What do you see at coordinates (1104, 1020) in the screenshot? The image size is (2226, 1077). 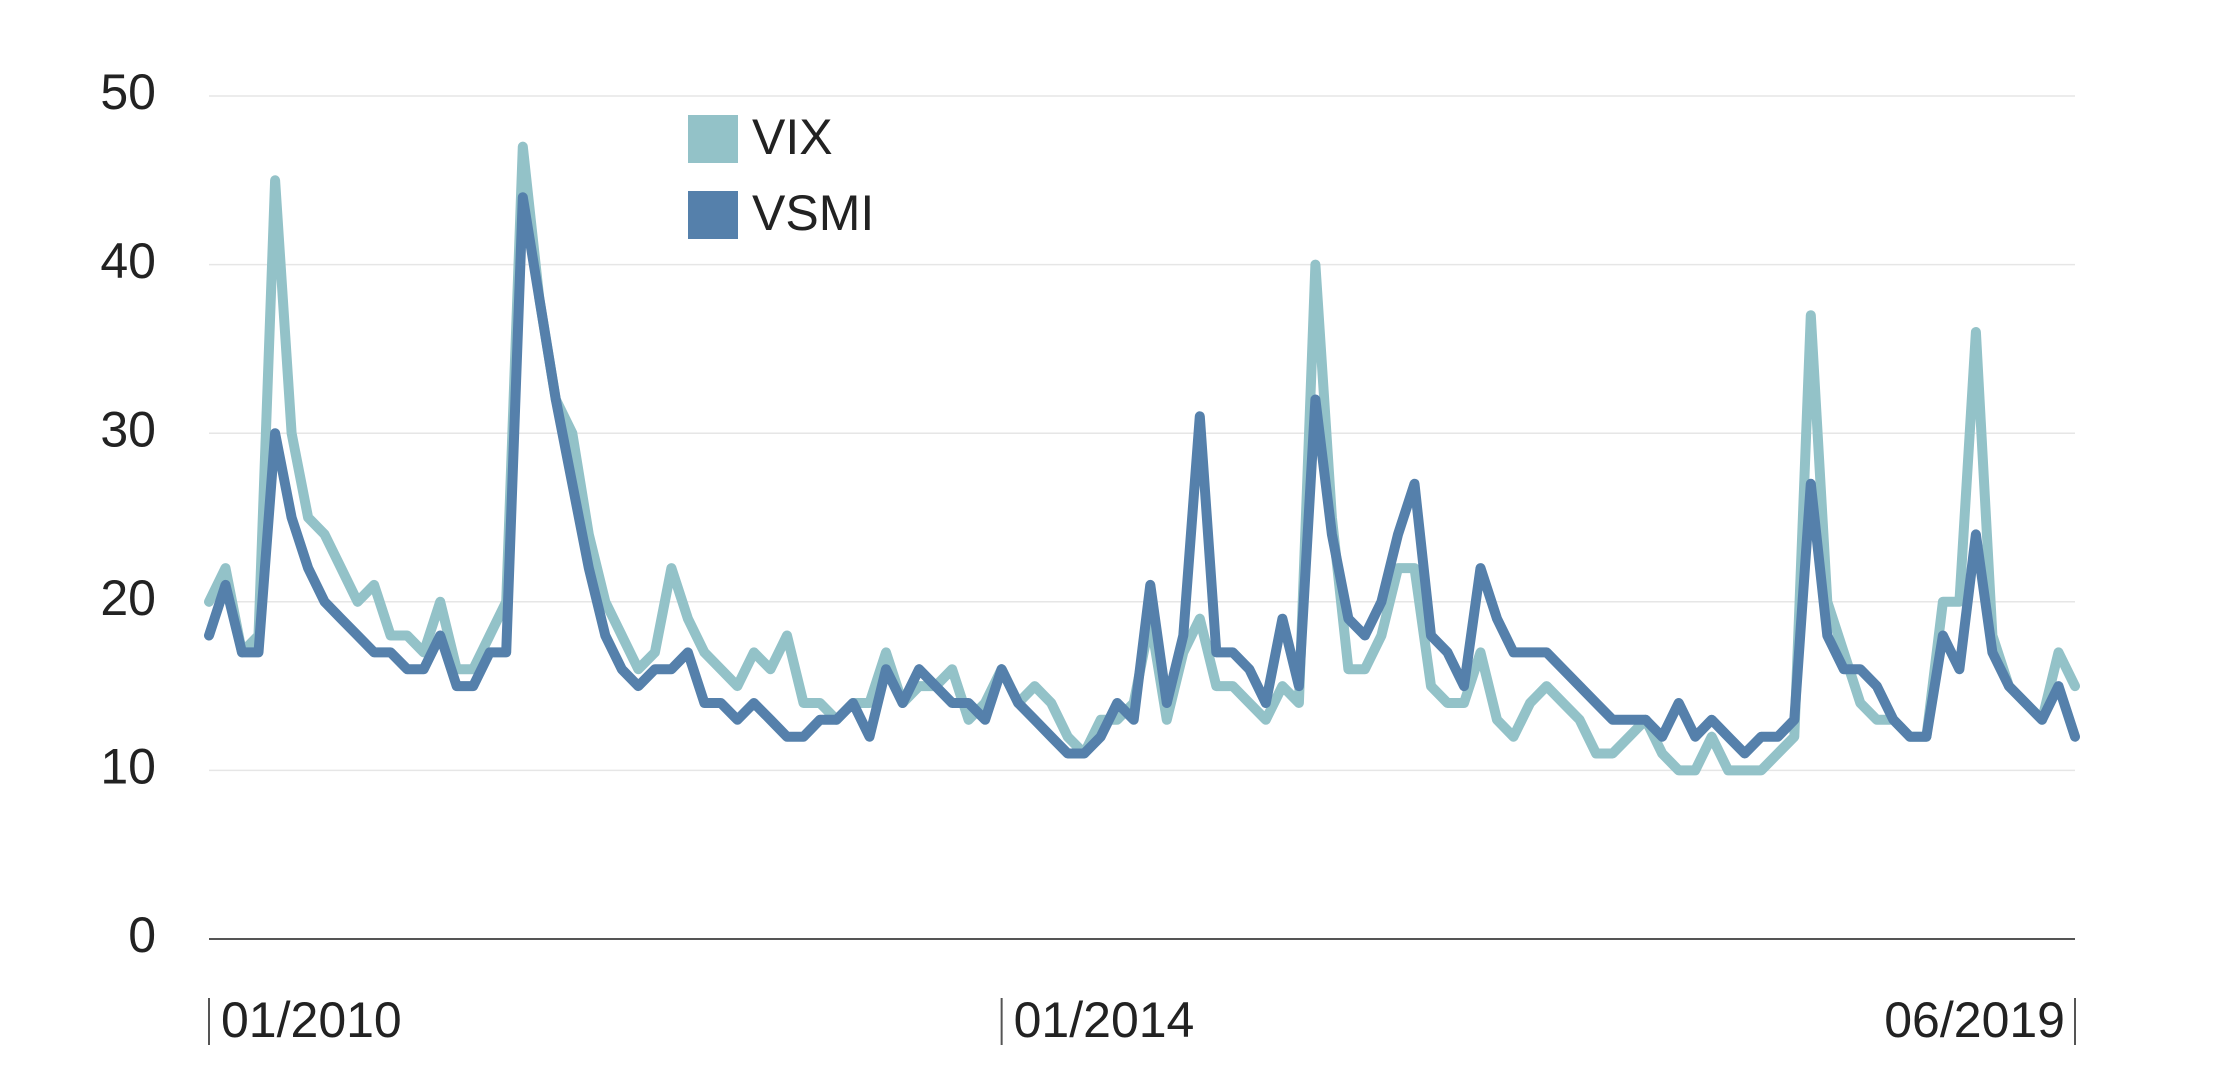 I see `x-tick-label: 01/2014` at bounding box center [1104, 1020].